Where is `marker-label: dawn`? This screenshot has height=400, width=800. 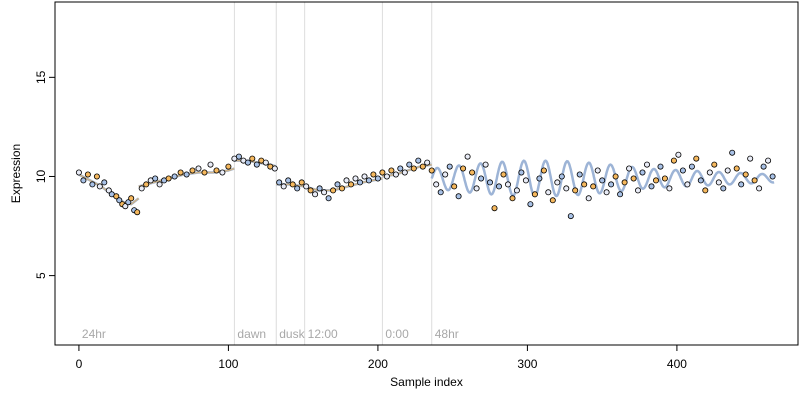 marker-label: dawn is located at coordinates (251, 334).